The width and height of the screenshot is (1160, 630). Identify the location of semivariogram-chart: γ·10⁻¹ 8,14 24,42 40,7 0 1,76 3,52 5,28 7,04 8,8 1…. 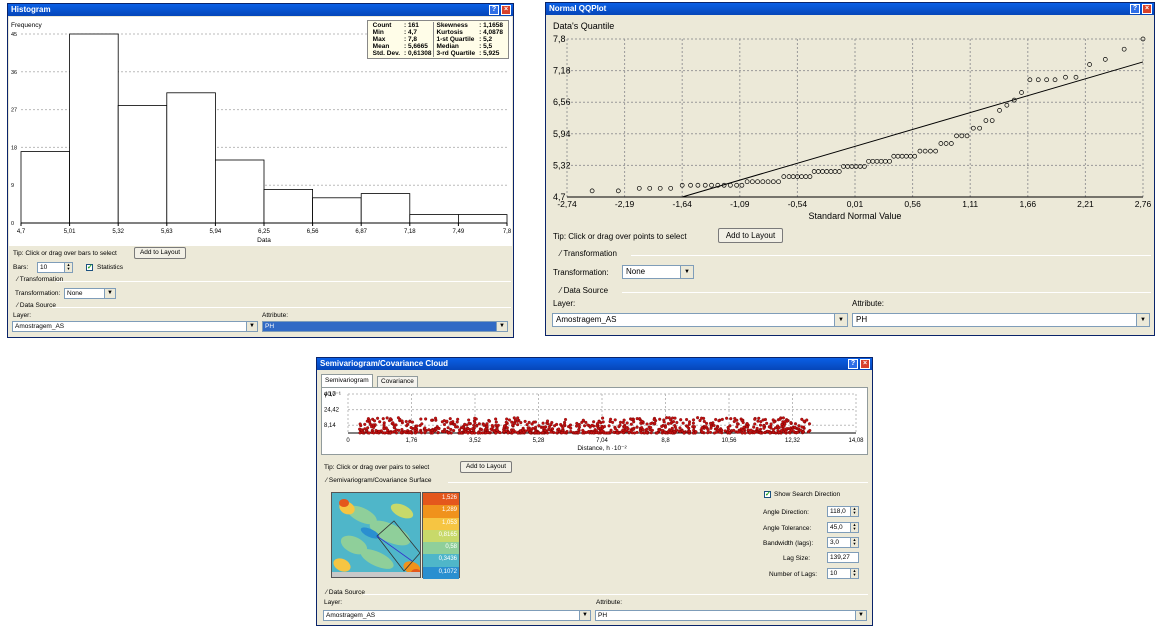
(594, 421).